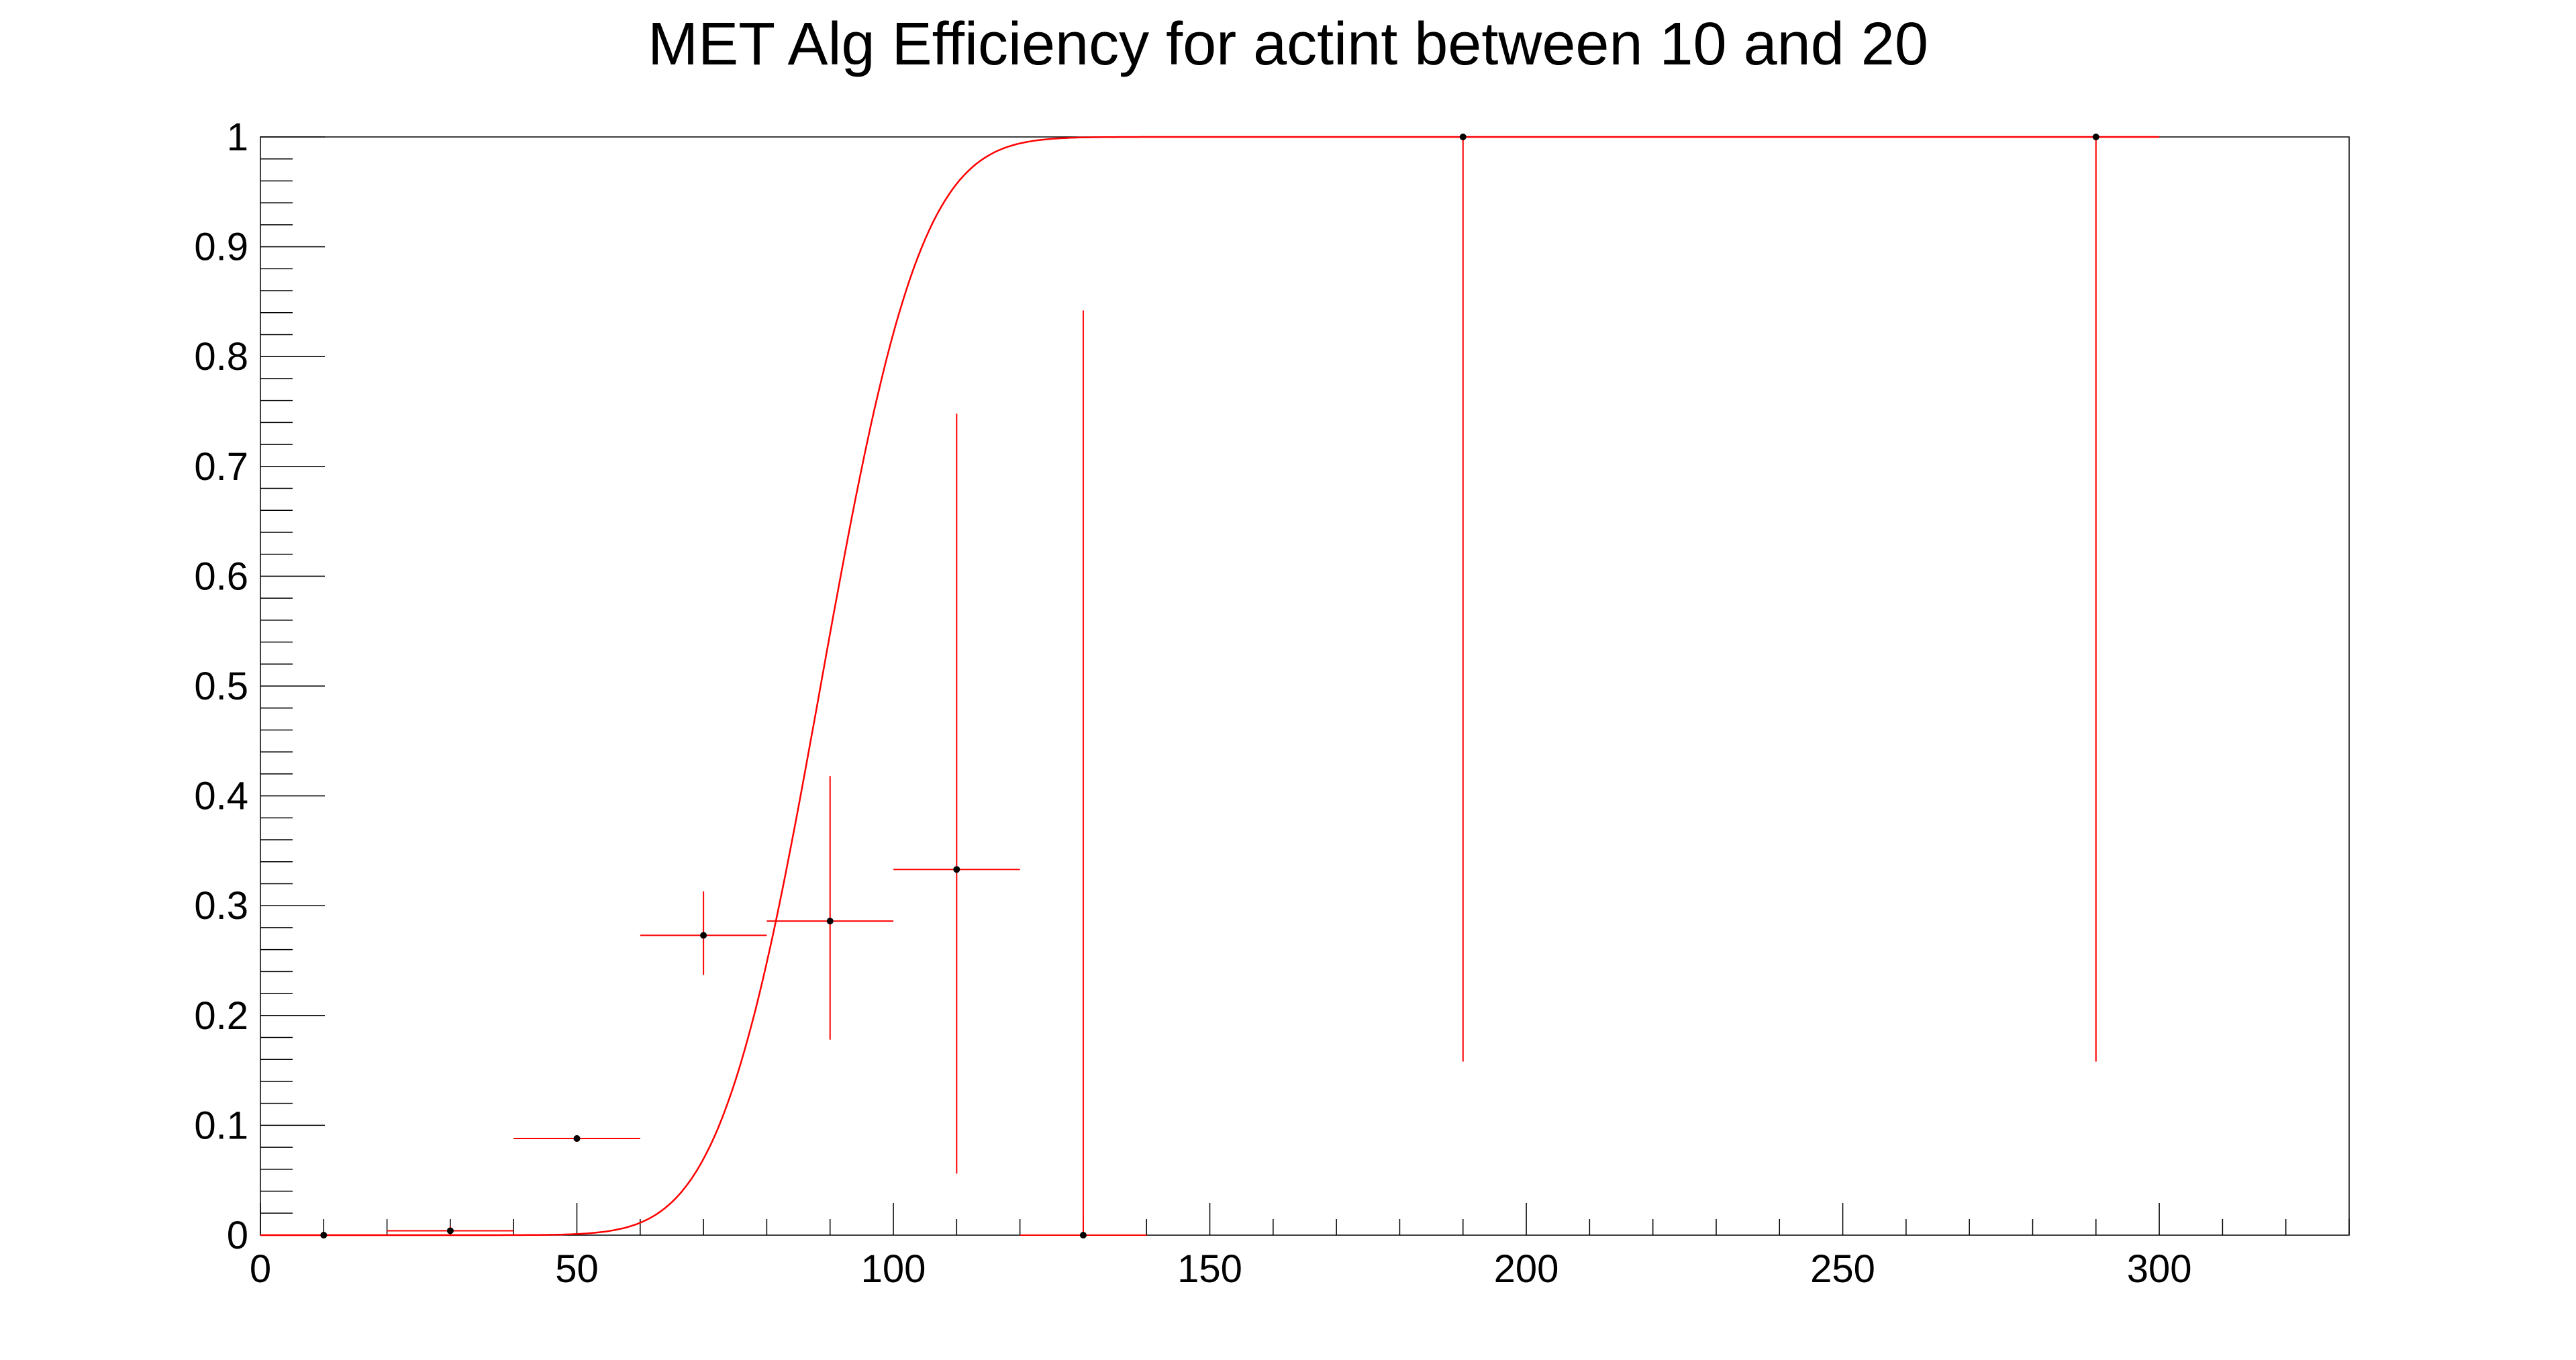  I want to click on y-axis-ticks: 0 0.1 0.2 0.3 0.4 0.5 0.6 0.7 0.8 0.9 1, so click(259, 686).